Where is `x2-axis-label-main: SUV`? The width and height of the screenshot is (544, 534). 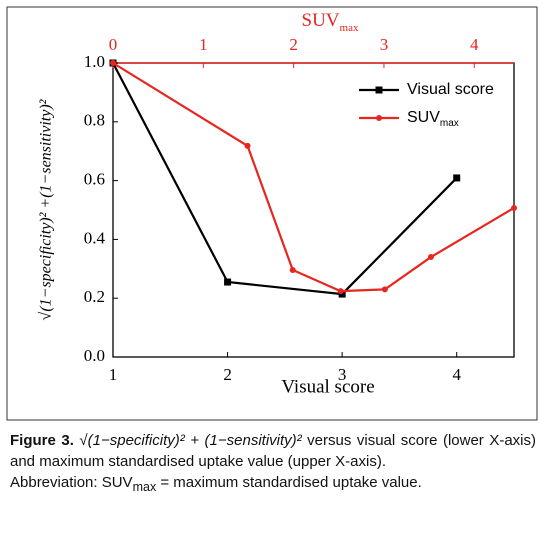 x2-axis-label-main: SUV is located at coordinates (321, 20).